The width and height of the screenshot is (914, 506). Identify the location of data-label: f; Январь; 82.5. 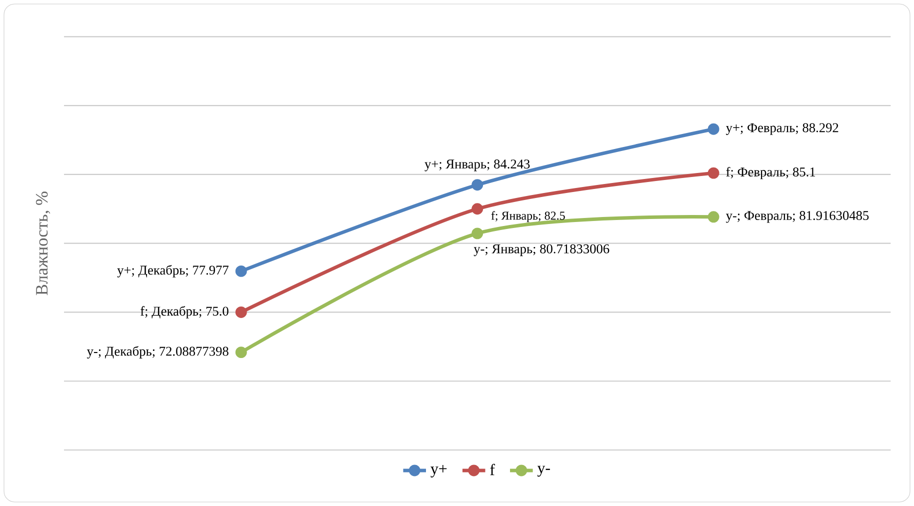
(528, 216).